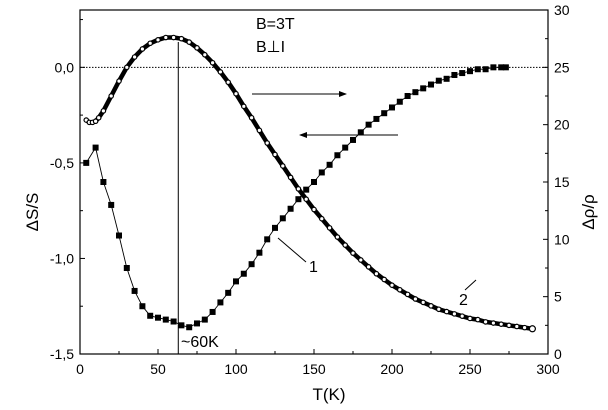 Image resolution: width=608 pixels, height=410 pixels. Describe the element at coordinates (158, 369) in the screenshot. I see `x-tick-label: 50` at that location.